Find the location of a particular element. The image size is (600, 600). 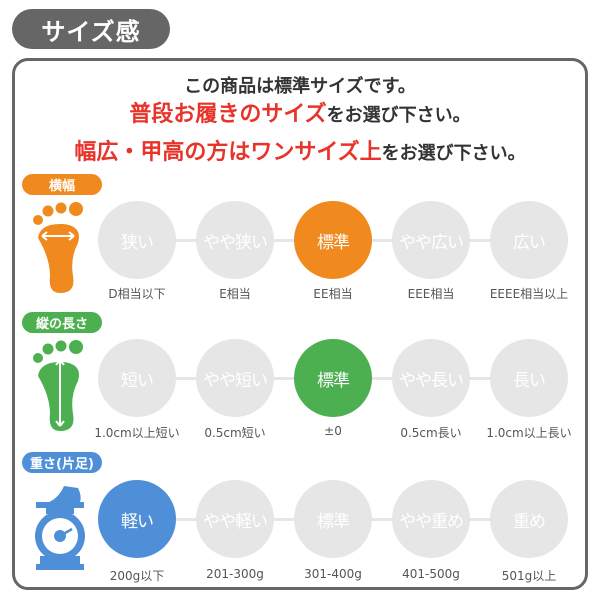

intro-emphasis-2: 幅広・甲高の方はワンサイズ上 is located at coordinates (228, 152).